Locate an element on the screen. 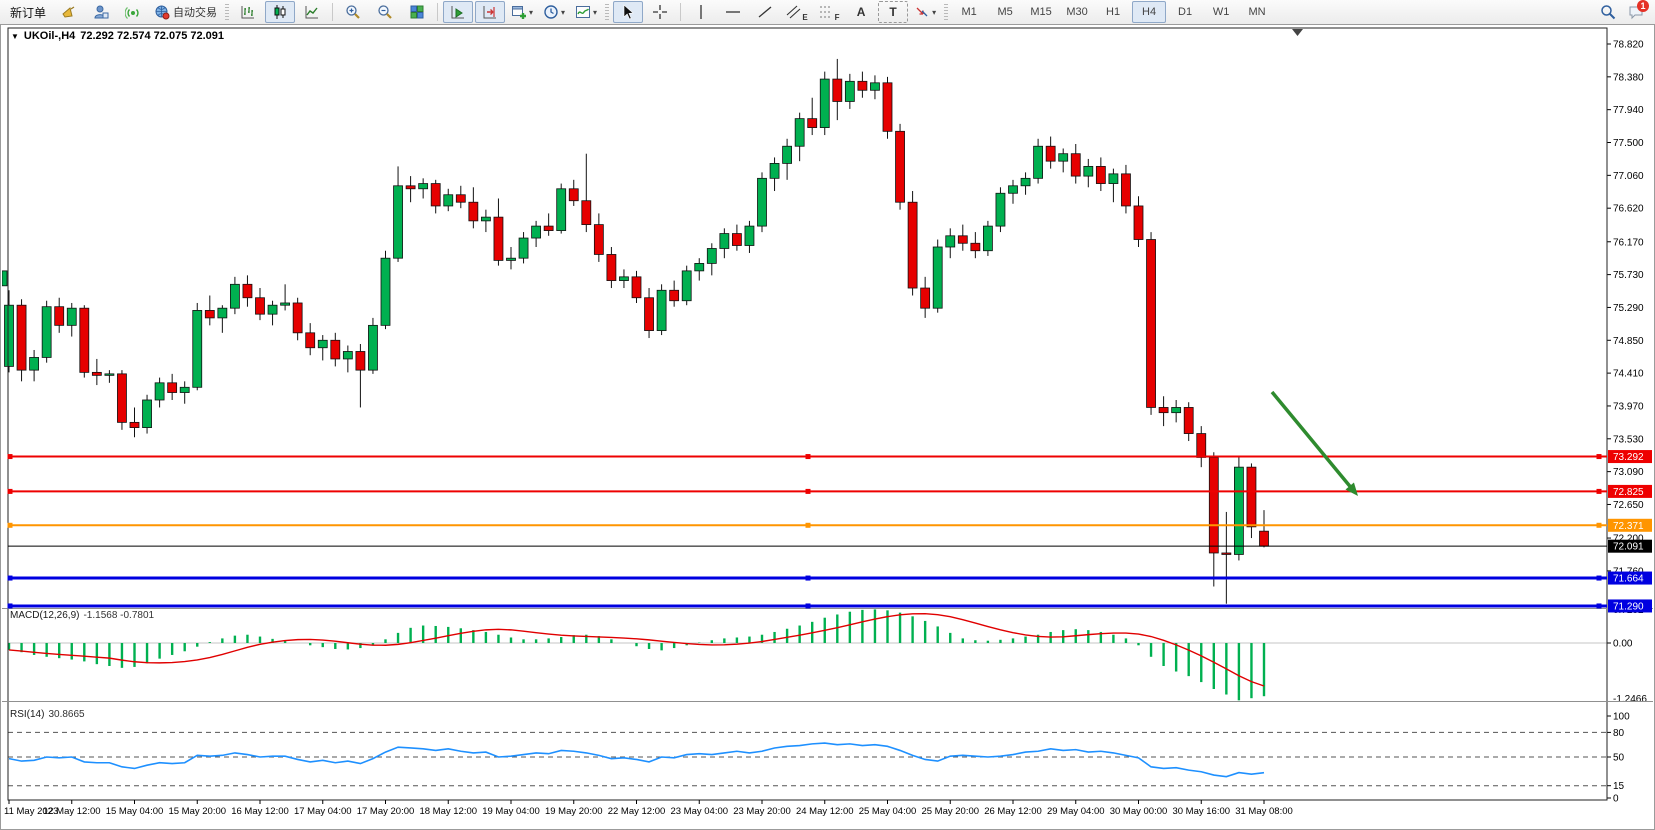 This screenshot has width=1655, height=830. indicators-button: ▾ is located at coordinates (586, 12).